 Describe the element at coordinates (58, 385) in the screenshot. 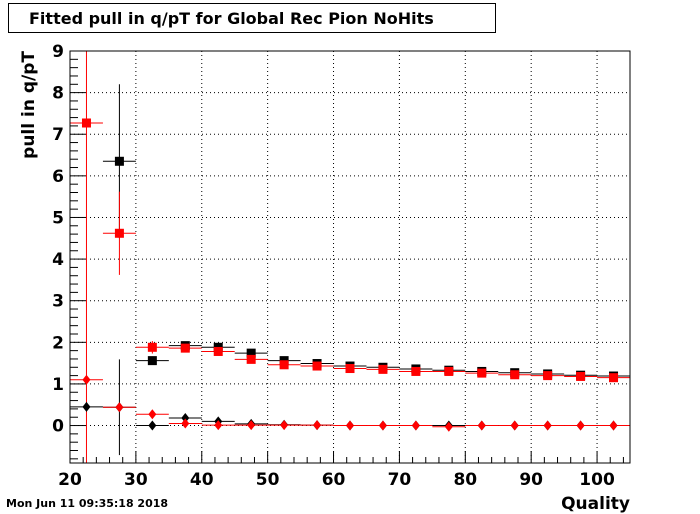

I see `y-tick-label: 1` at that location.